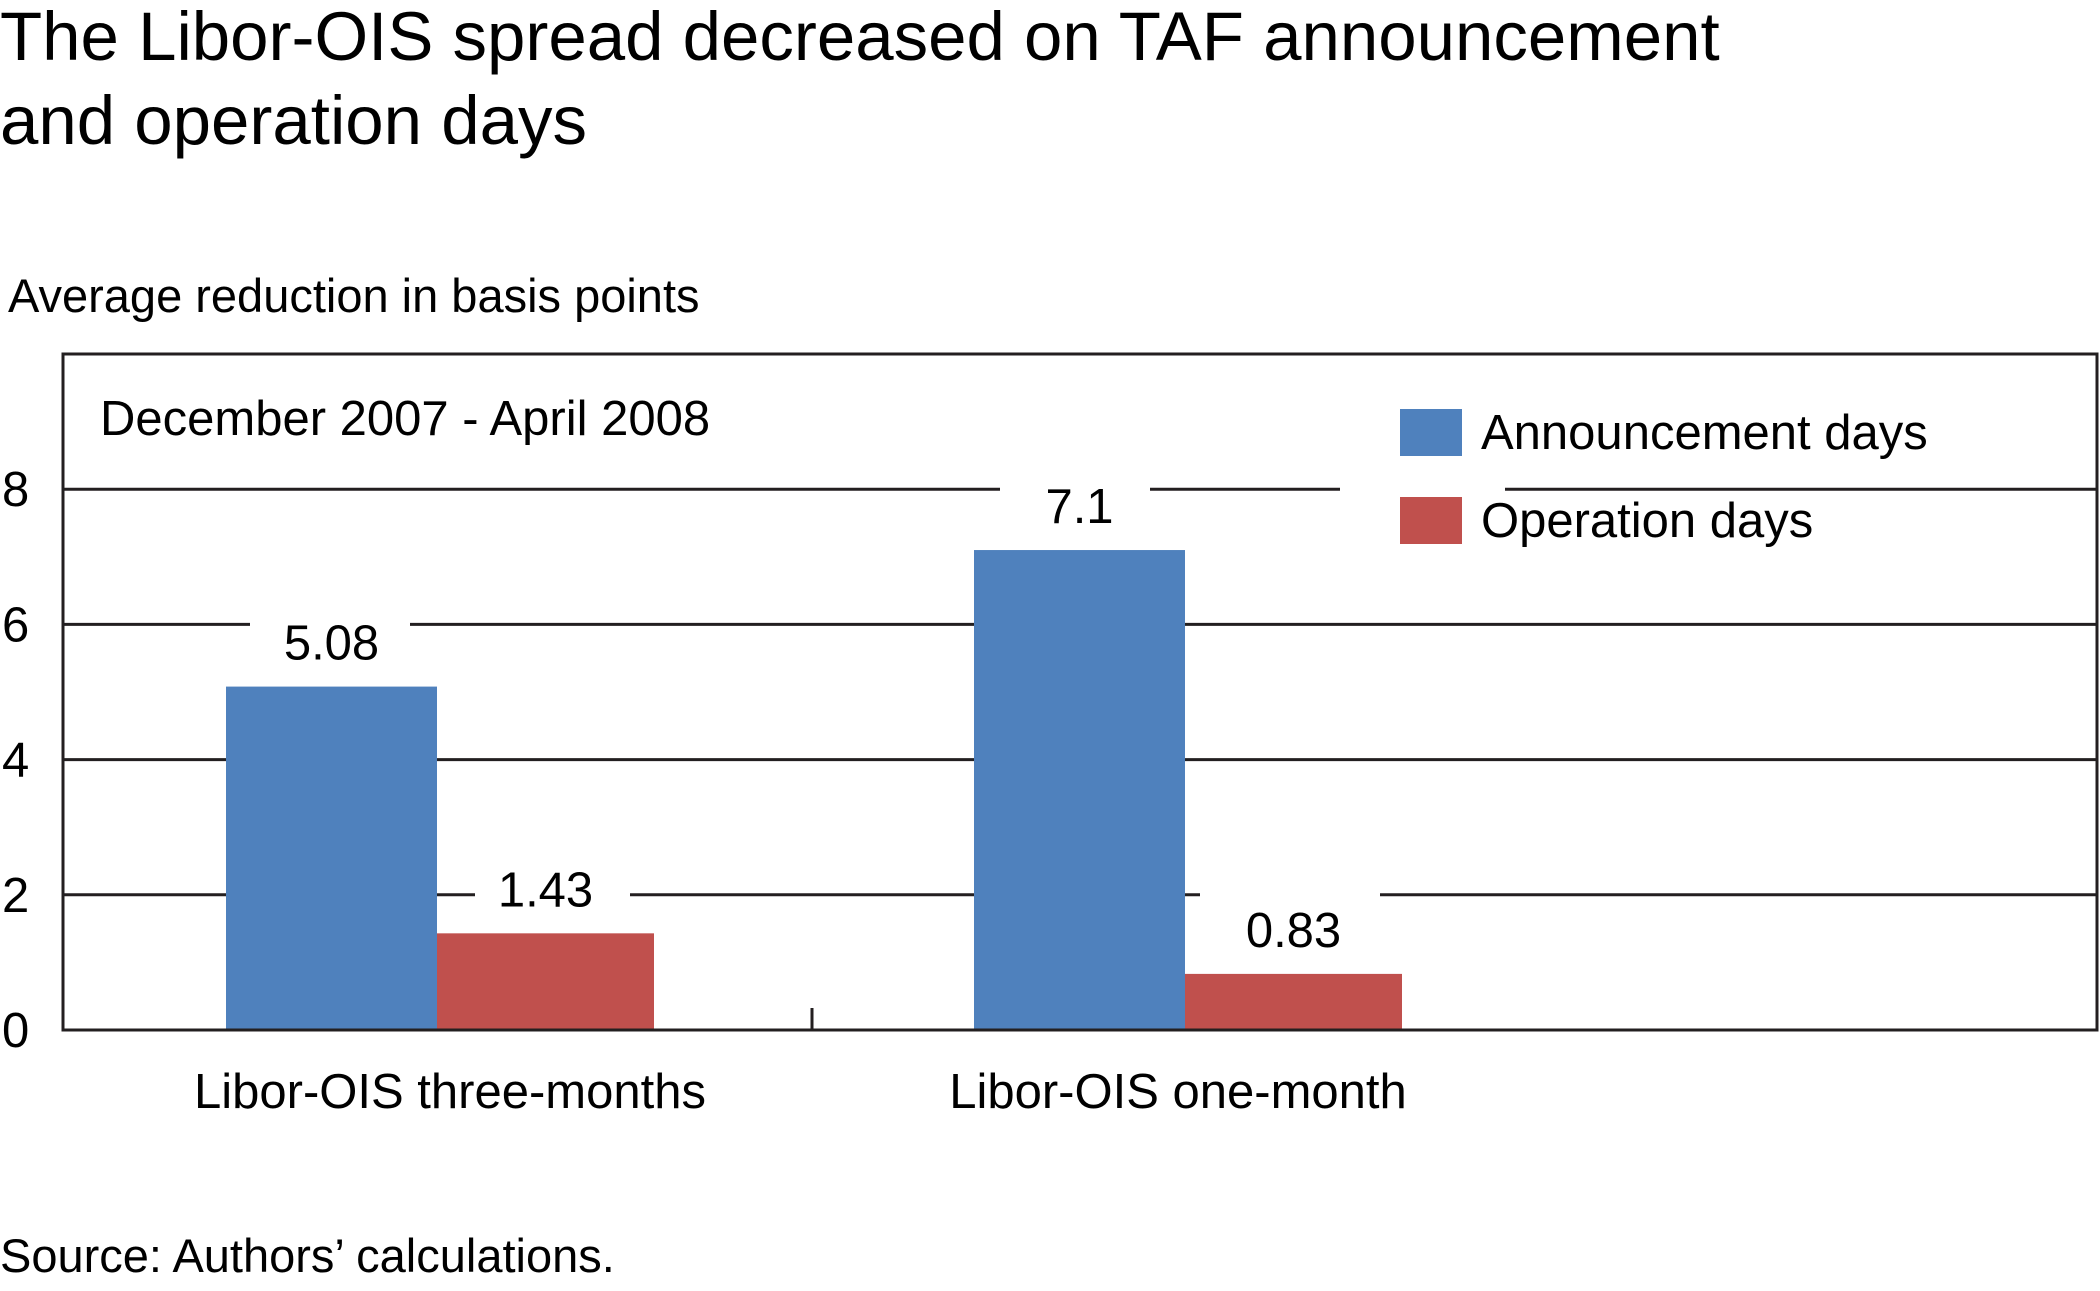 This screenshot has width=2100, height=1291. What do you see at coordinates (1080, 1020) in the screenshot?
I see `x-axis` at bounding box center [1080, 1020].